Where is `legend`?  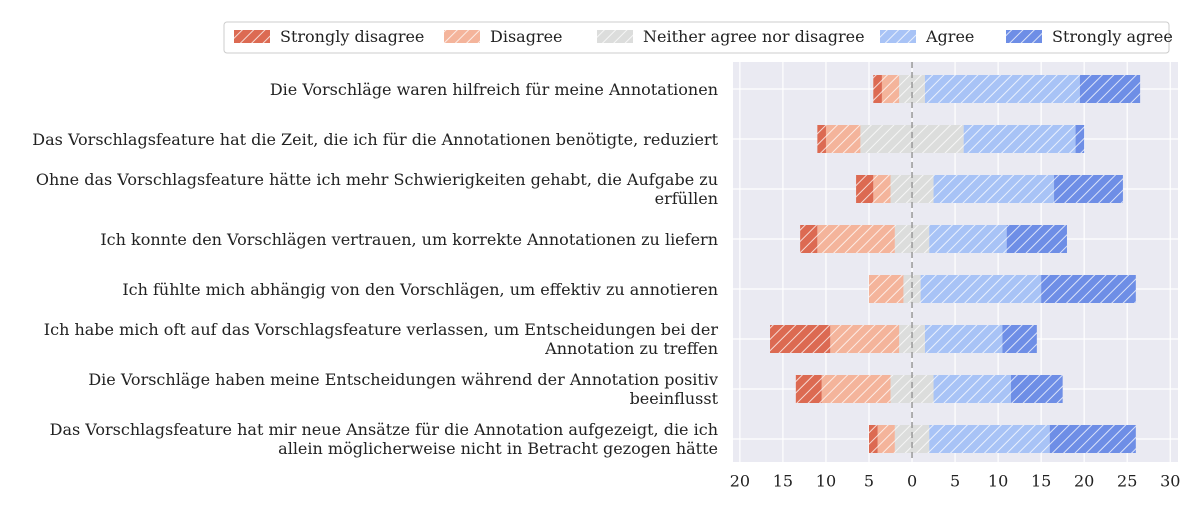
legend is located at coordinates (696, 37).